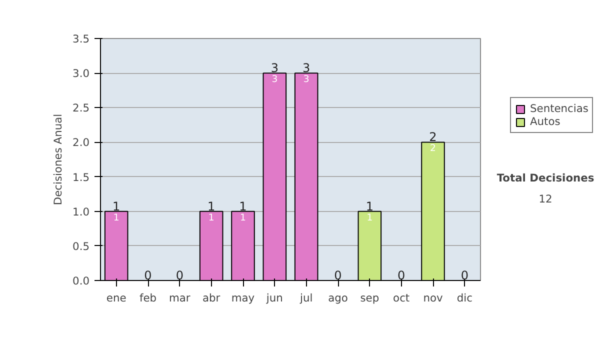 The width and height of the screenshot is (600, 340). What do you see at coordinates (81, 73) in the screenshot?
I see `y-tick-label: 3.0` at bounding box center [81, 73].